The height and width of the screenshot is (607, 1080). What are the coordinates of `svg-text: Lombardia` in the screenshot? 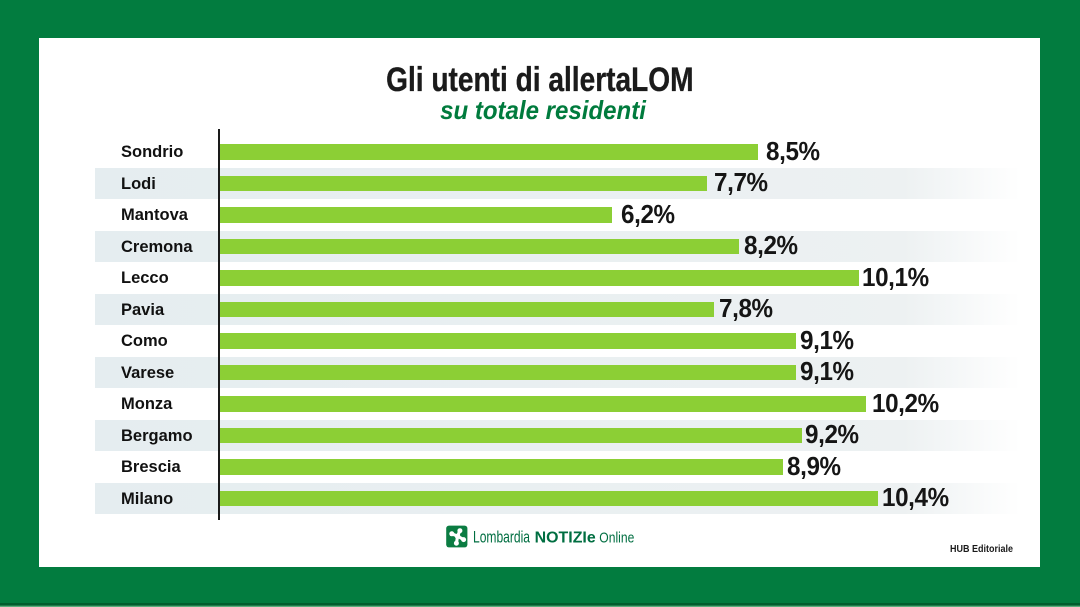 It's located at (502, 538).